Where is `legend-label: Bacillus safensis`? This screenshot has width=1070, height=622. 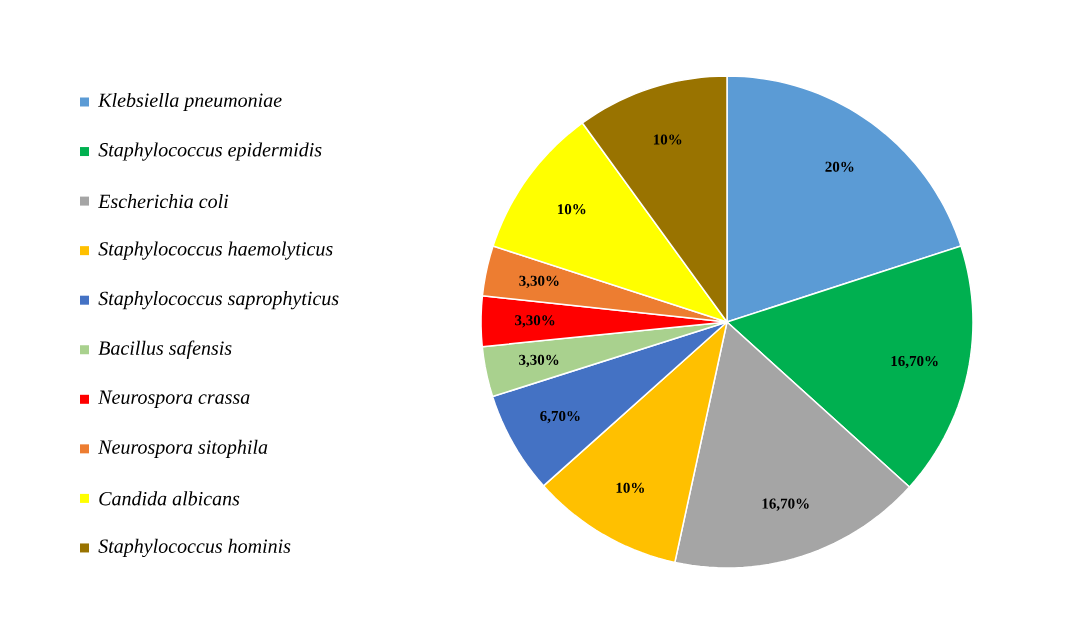 legend-label: Bacillus safensis is located at coordinates (165, 349).